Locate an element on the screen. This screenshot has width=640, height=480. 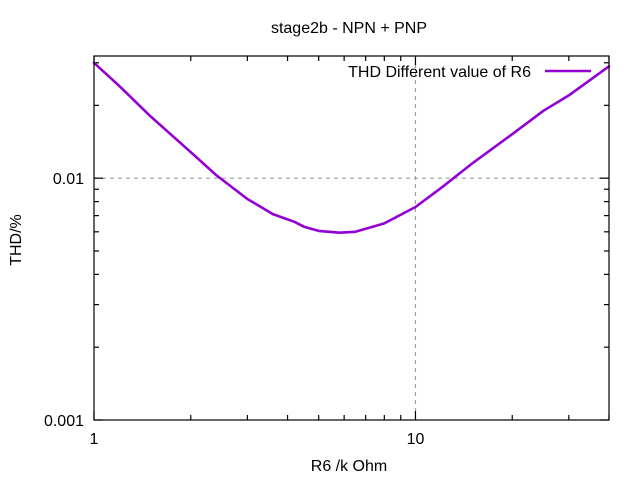
y-tick-label: 0.001 is located at coordinates (64, 421).